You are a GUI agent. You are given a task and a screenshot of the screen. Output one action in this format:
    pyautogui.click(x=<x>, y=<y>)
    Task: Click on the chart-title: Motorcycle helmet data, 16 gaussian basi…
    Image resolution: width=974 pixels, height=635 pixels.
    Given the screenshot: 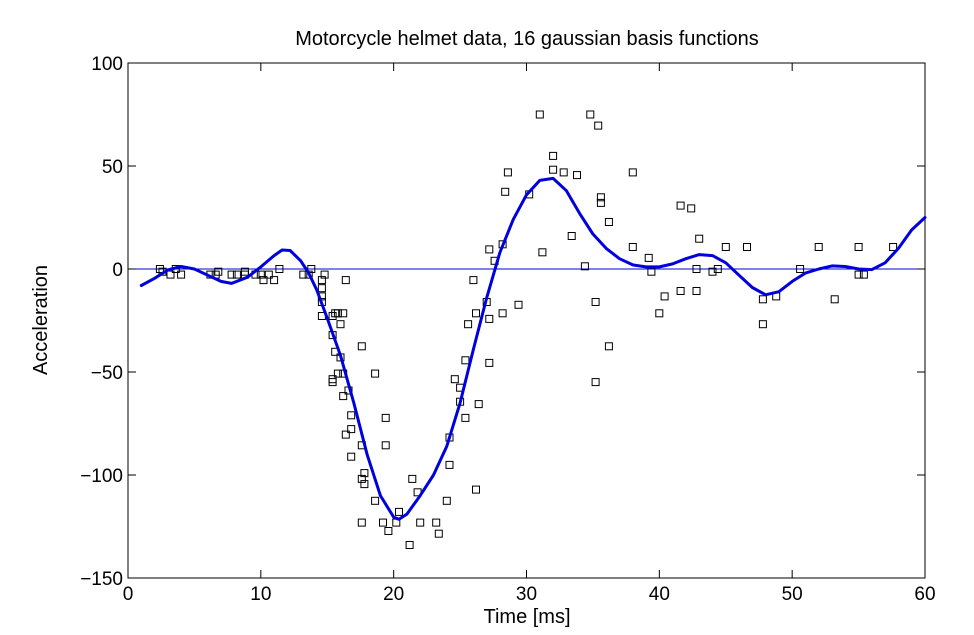 What is the action you would take?
    pyautogui.click(x=527, y=39)
    